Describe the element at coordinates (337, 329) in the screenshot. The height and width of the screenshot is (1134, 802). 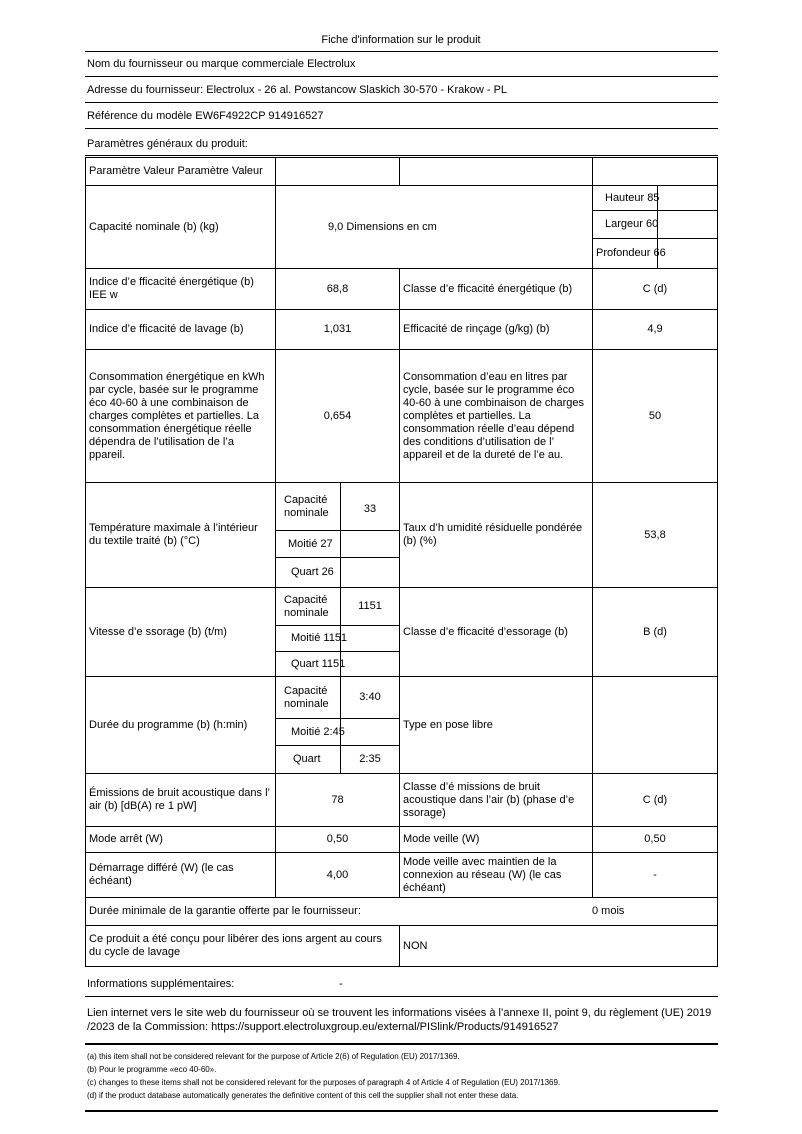
I see `wash-index-value: 1,031` at that location.